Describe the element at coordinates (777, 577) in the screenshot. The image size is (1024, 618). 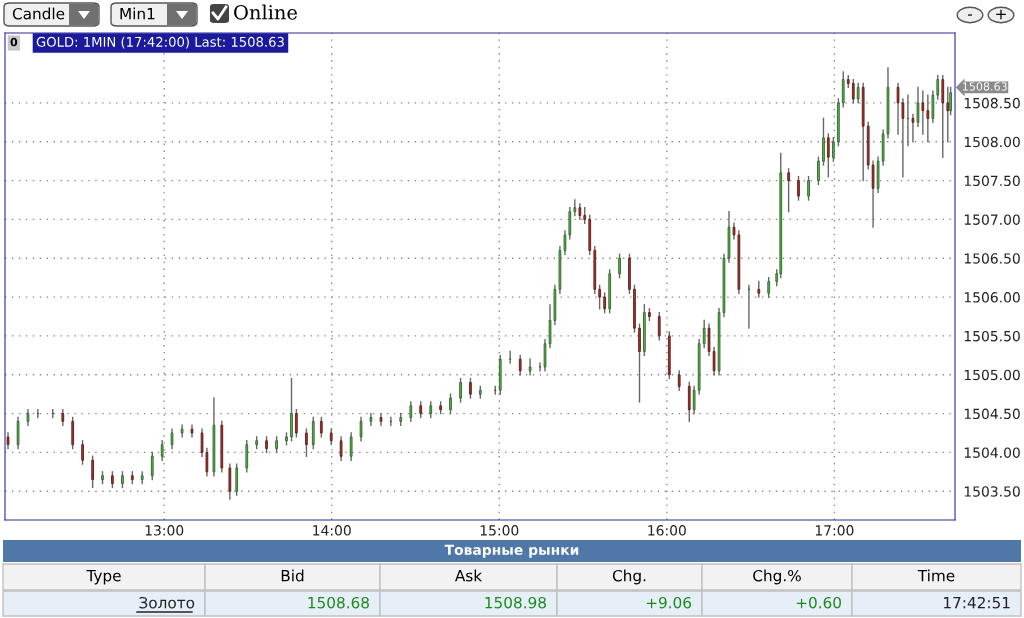
I see `text: Chg.%` at that location.